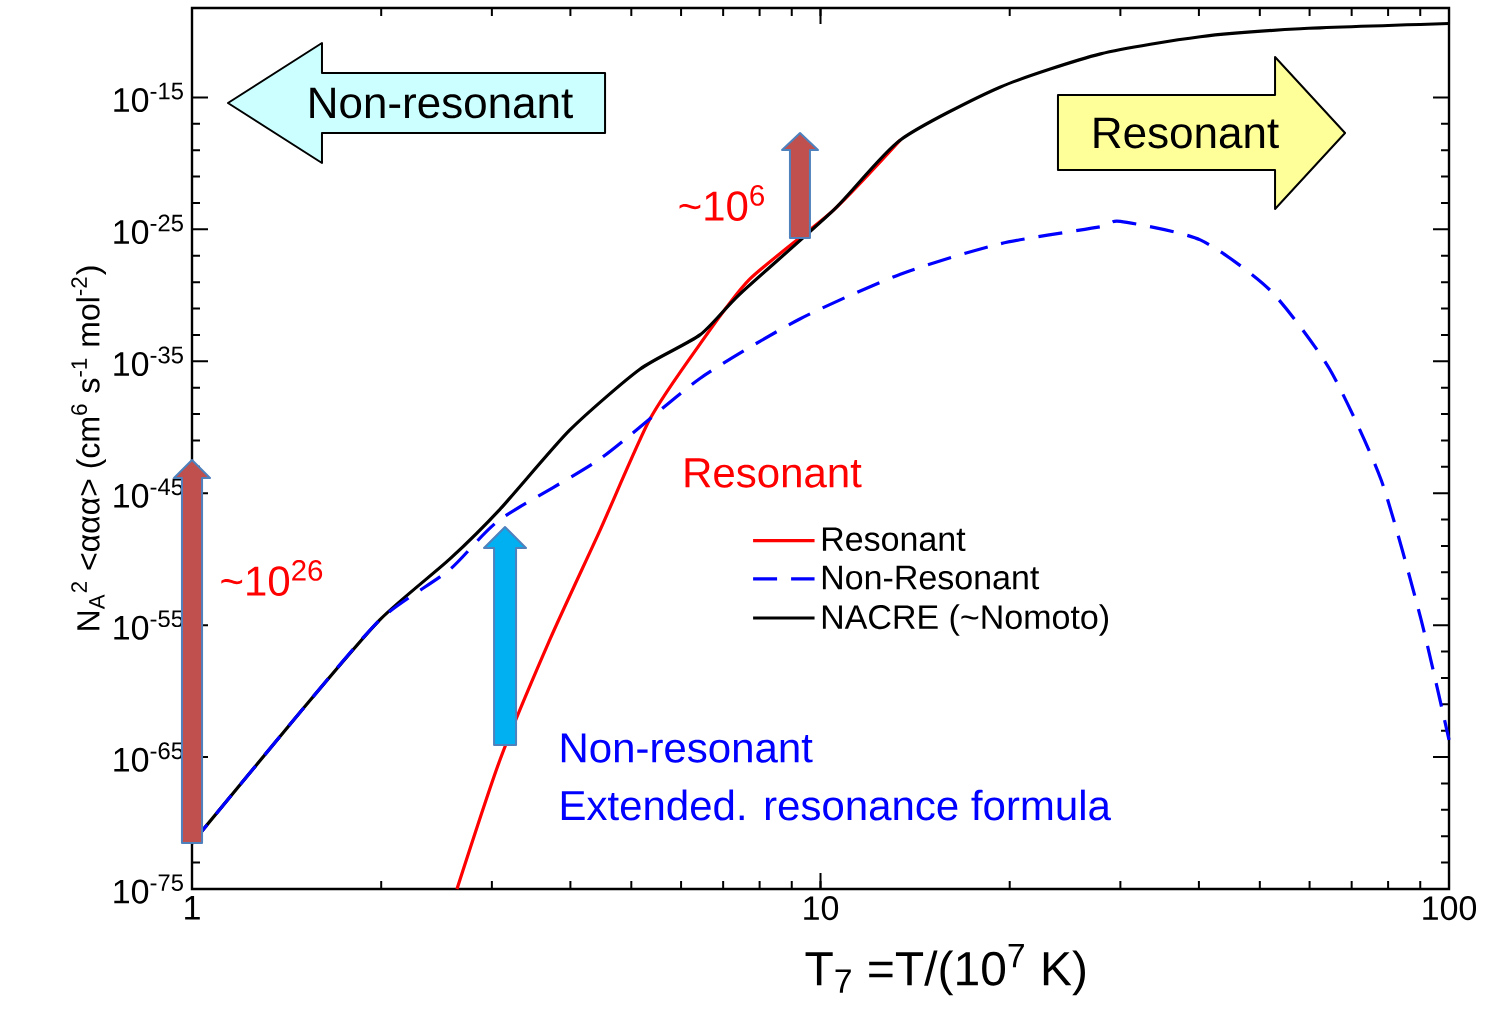  I want to click on annotation: ~10$^{26}$, so click(272, 578).